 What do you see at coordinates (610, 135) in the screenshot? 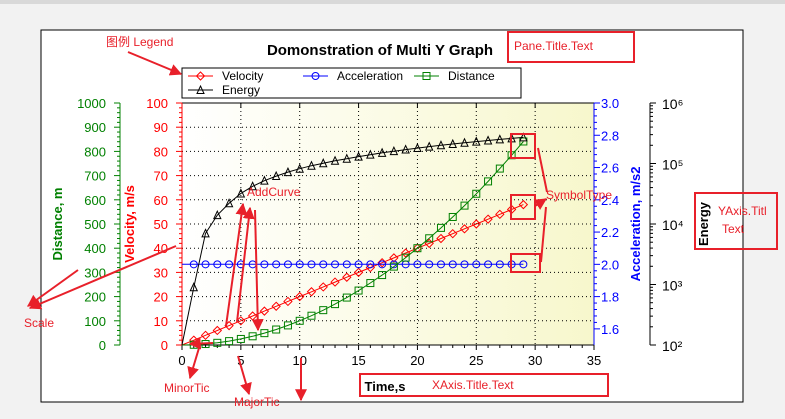
I see `acceleration-tick-label: 2.8` at bounding box center [610, 135].